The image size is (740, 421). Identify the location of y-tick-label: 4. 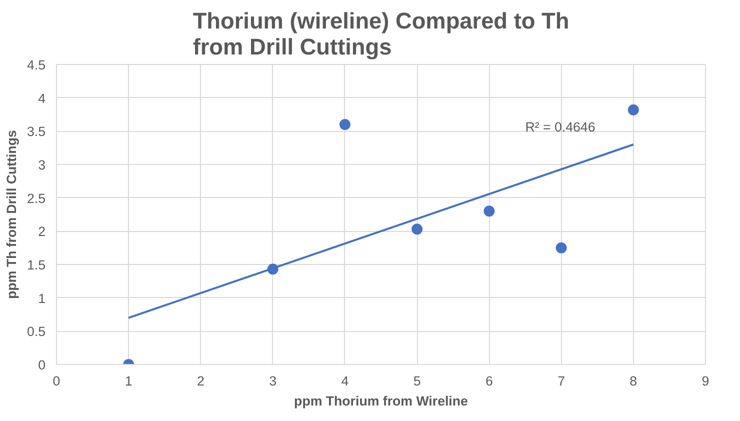
(42, 98).